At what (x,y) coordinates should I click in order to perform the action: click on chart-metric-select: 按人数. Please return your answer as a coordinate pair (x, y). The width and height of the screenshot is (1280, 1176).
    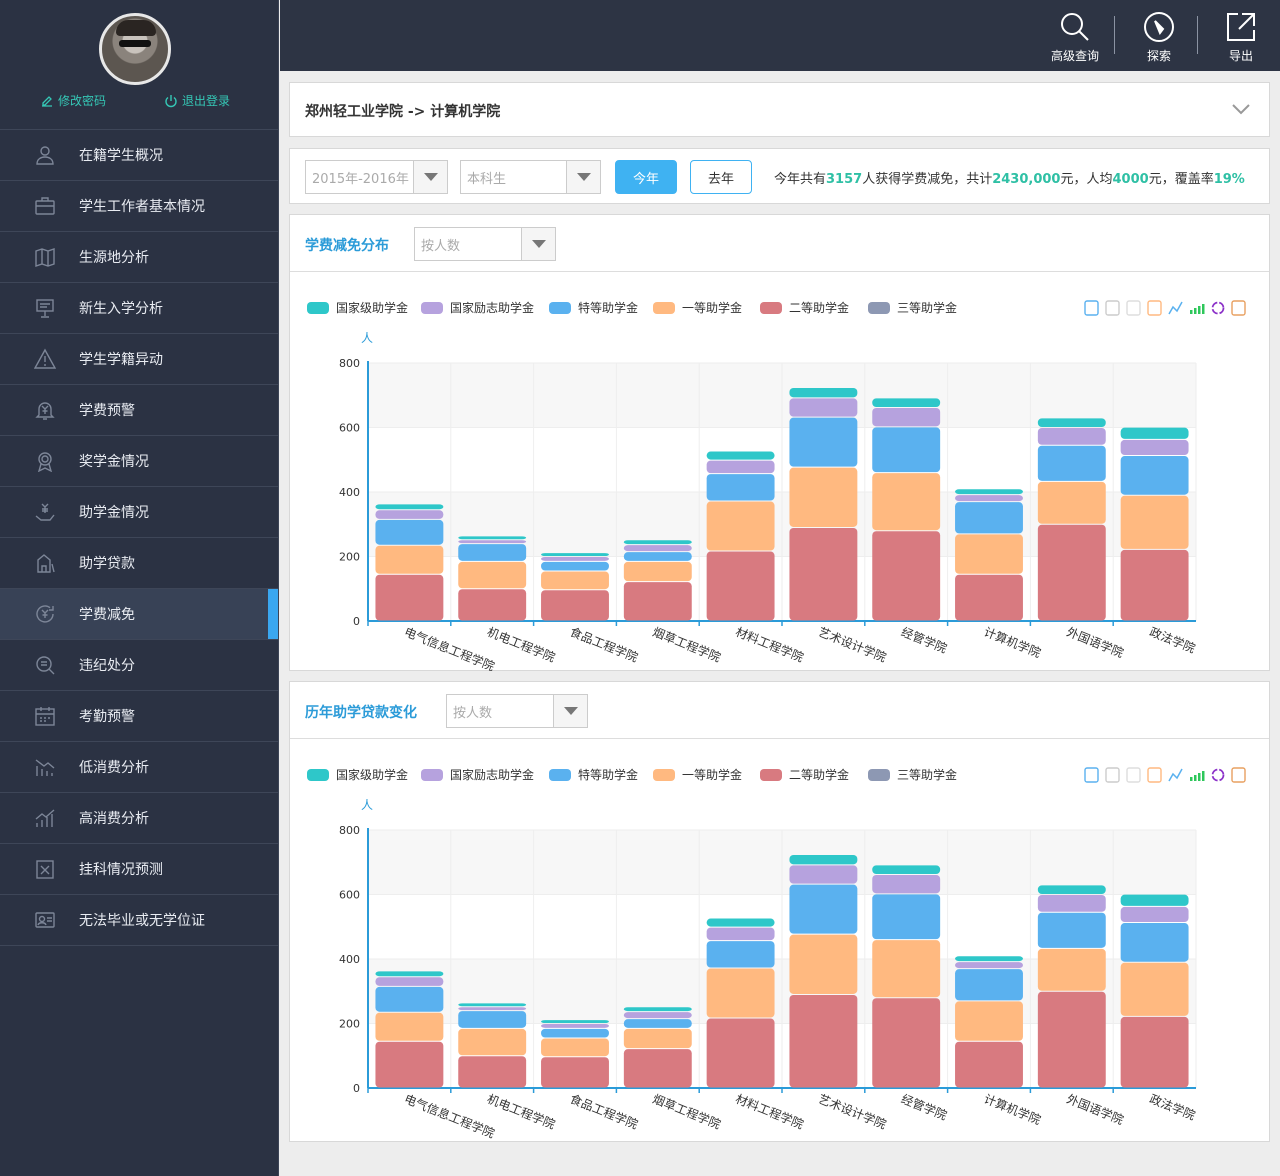
    Looking at the image, I should click on (517, 711).